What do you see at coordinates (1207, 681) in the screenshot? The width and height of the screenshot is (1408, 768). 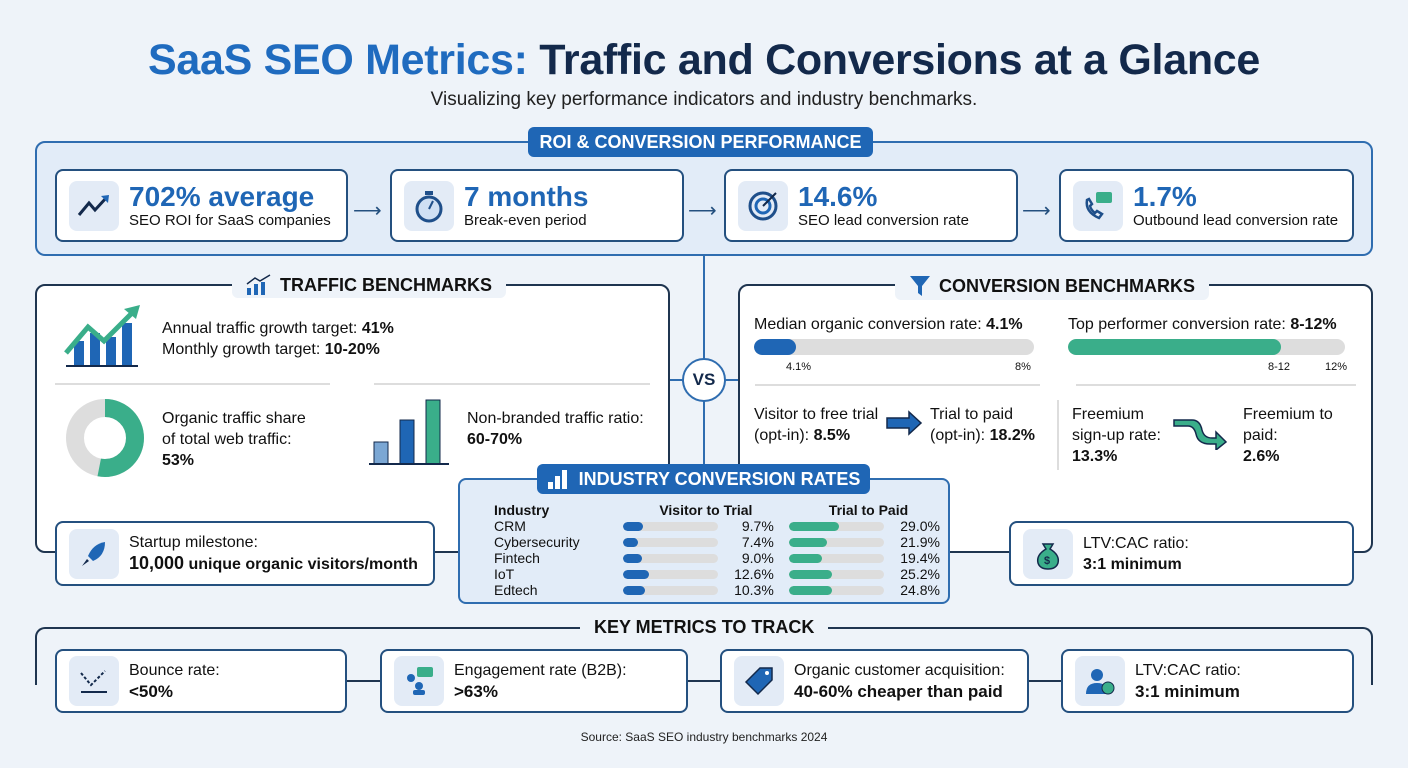 I see `key-metric-card: LTV:CAC ratio: 3:1 minimum` at bounding box center [1207, 681].